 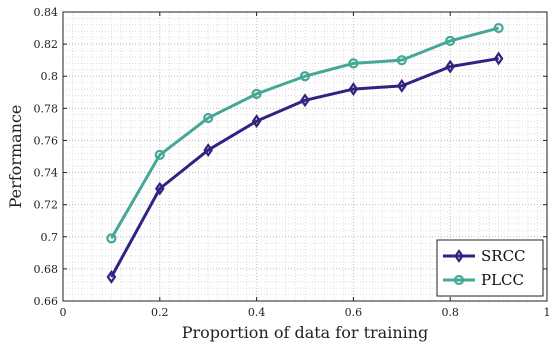 I want to click on y-tick-label: 0.74, so click(x=46, y=173).